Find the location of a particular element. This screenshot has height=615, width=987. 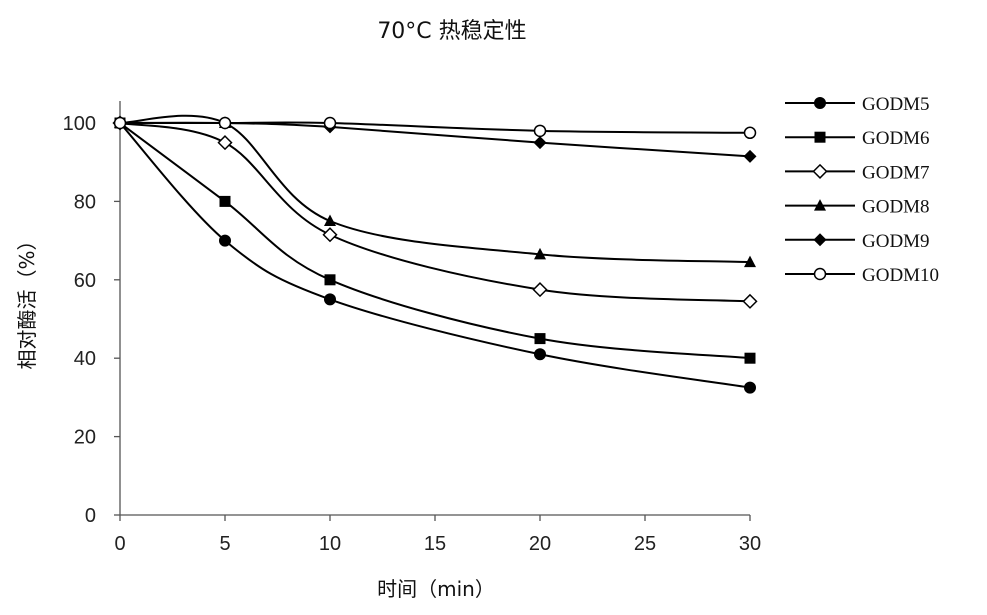

legend-label: GODM8 is located at coordinates (896, 207).